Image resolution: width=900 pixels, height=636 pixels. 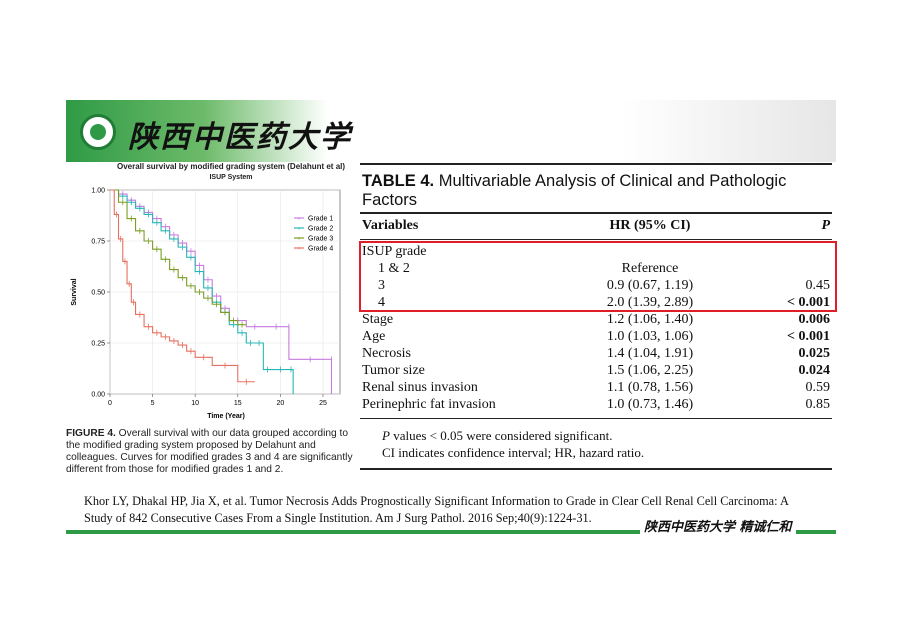 What do you see at coordinates (98, 293) in the screenshot?
I see `y-tick-label: 0.50` at bounding box center [98, 293].